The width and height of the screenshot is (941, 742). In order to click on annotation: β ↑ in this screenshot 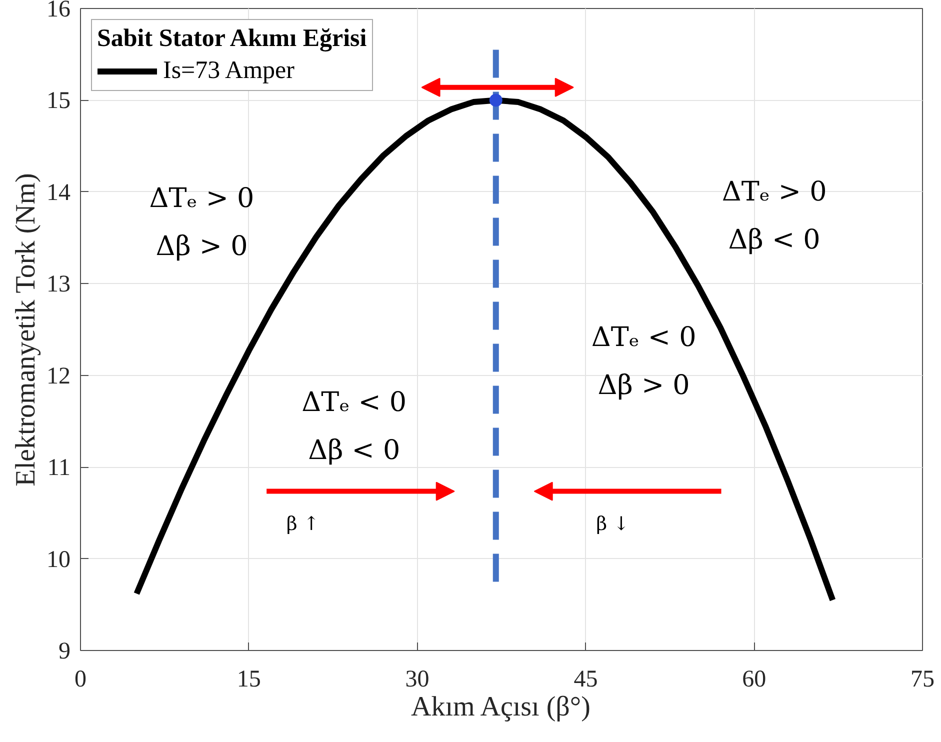, I will do `click(303, 524)`.